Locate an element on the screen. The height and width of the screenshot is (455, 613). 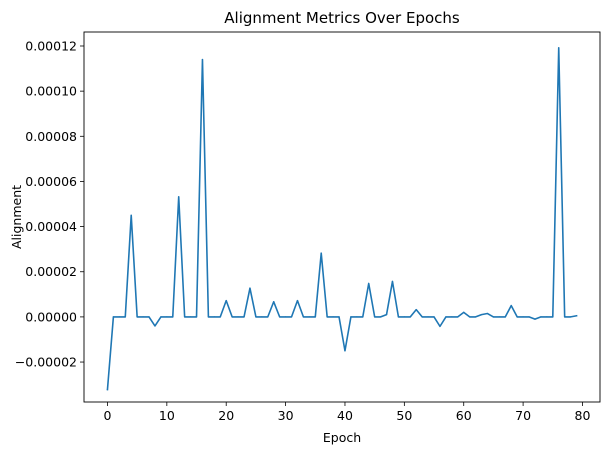
x-tick-label: 50 is located at coordinates (404, 415).